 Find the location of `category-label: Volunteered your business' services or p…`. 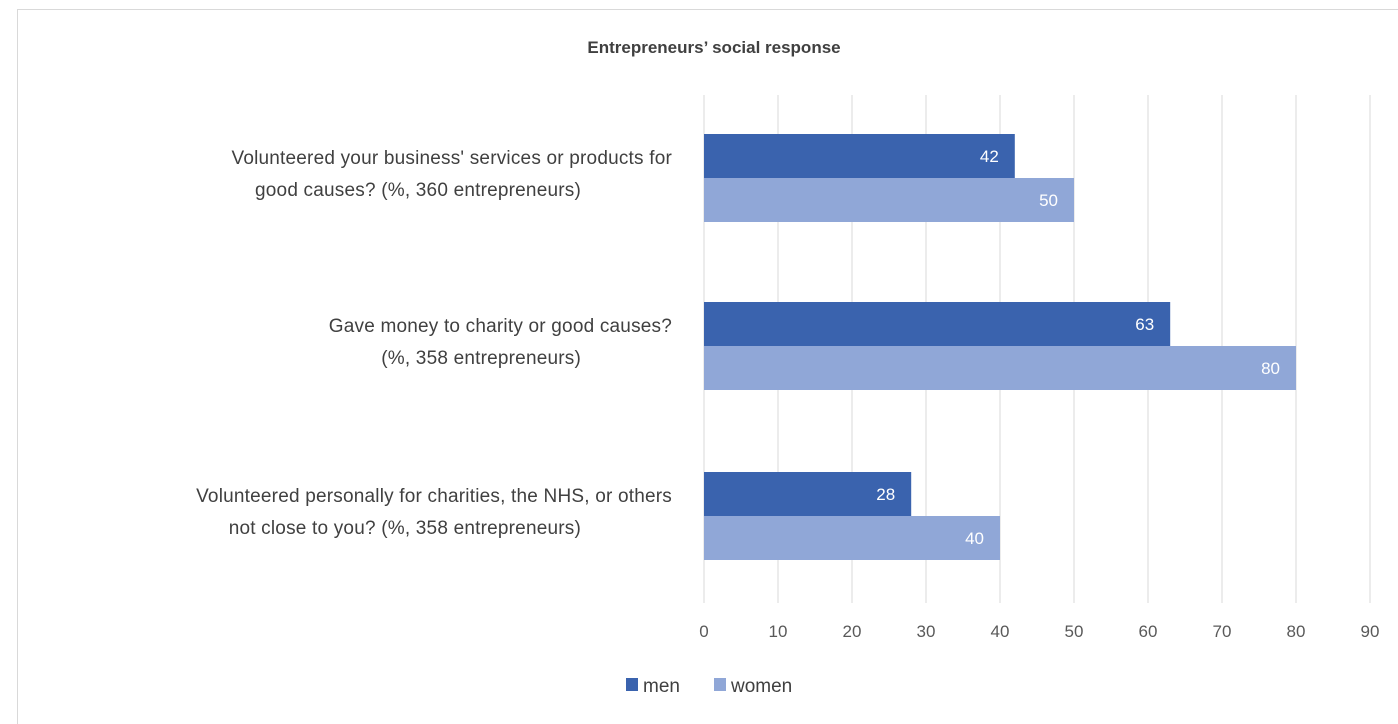

category-label: Volunteered your business' services or p… is located at coordinates (452, 174).